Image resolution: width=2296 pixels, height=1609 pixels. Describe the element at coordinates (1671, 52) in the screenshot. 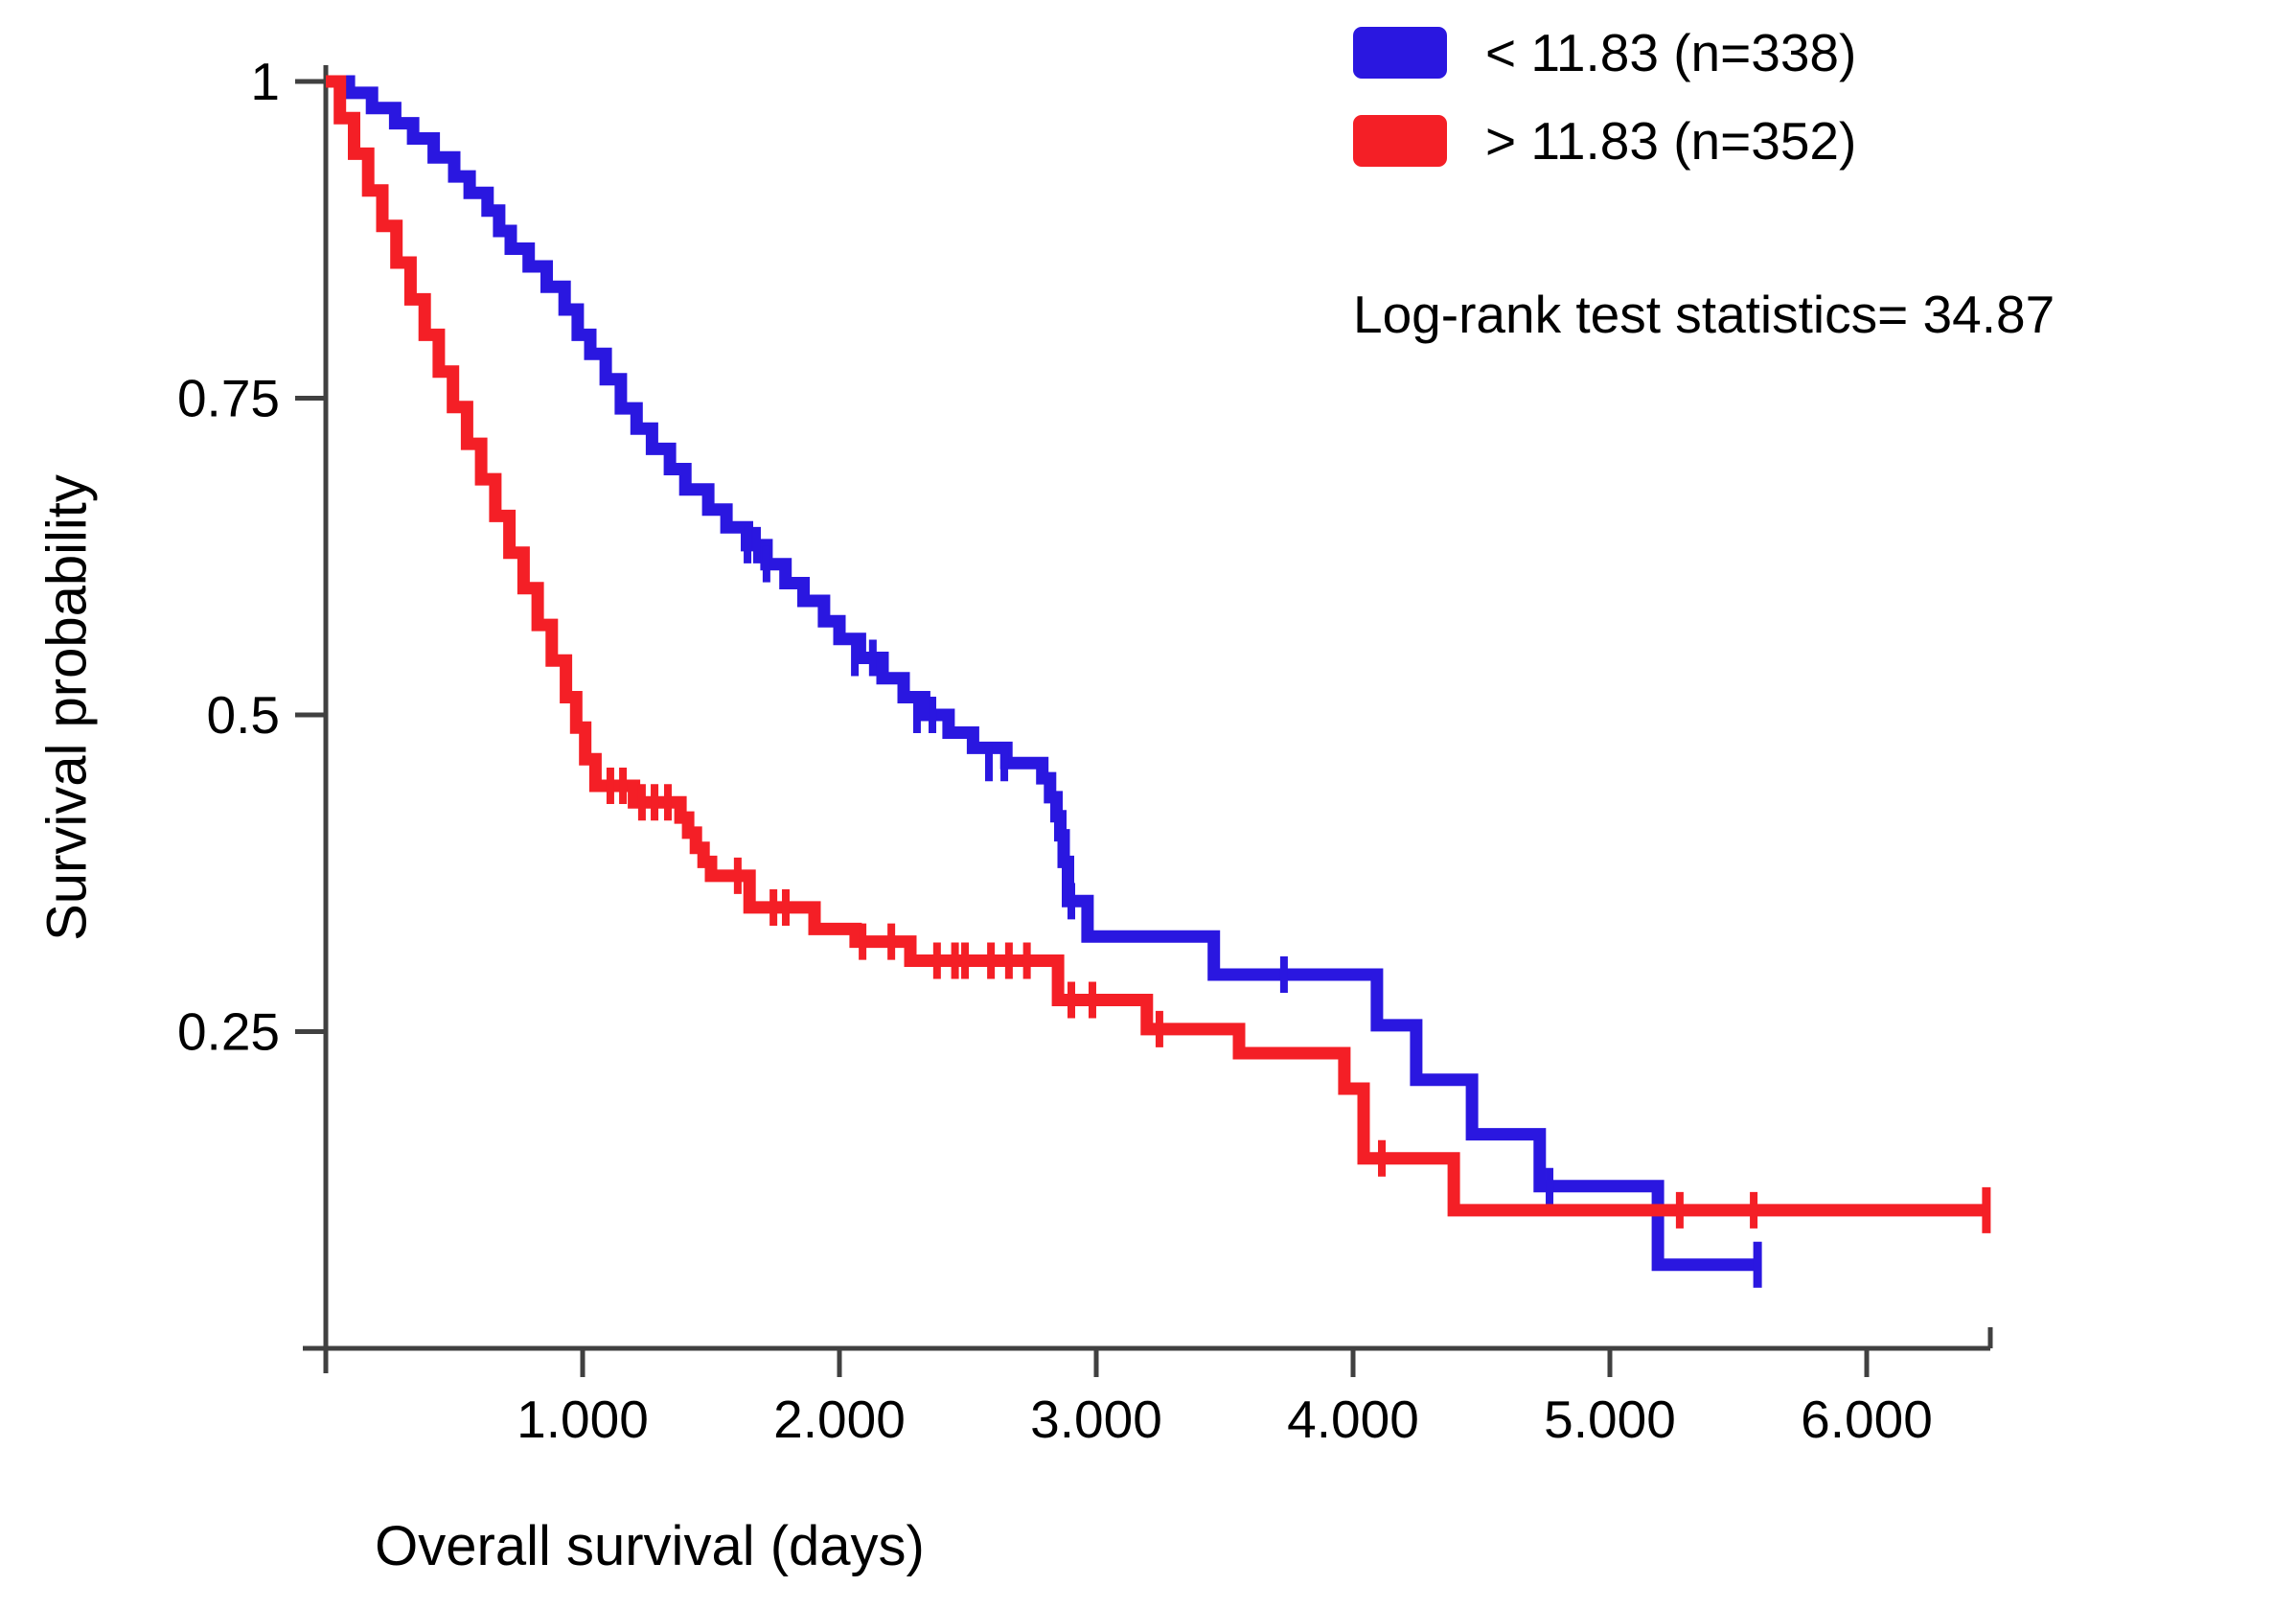

I see `legend-label-blue: < 11.83 (n=338)` at that location.